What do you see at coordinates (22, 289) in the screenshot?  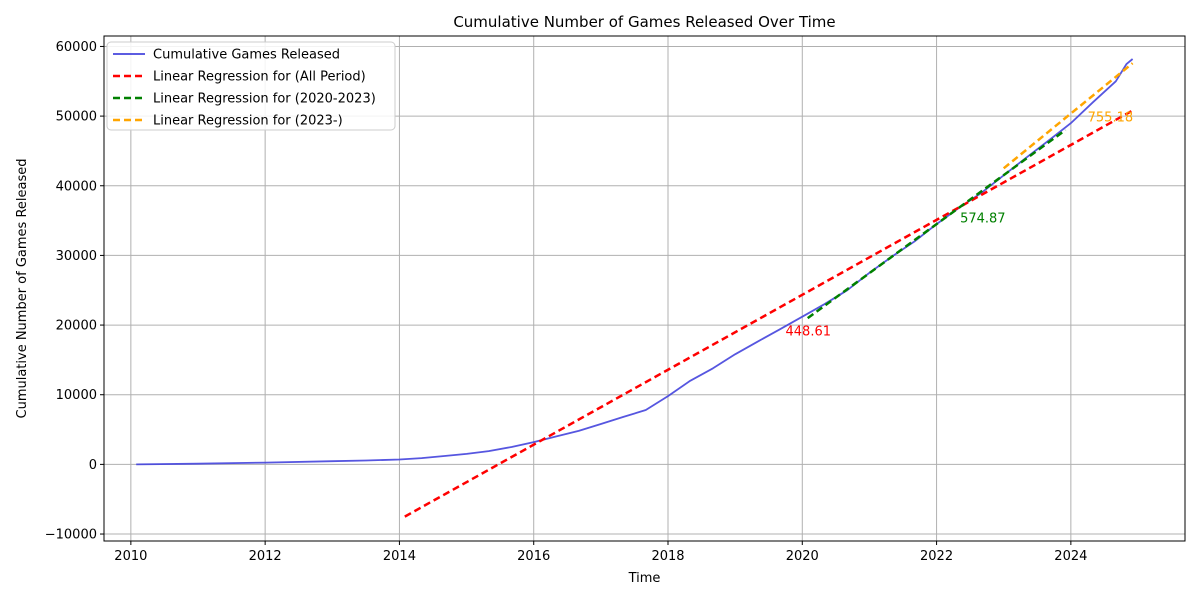 I see `y-axis-label: Cumulative Number of Games Released` at bounding box center [22, 289].